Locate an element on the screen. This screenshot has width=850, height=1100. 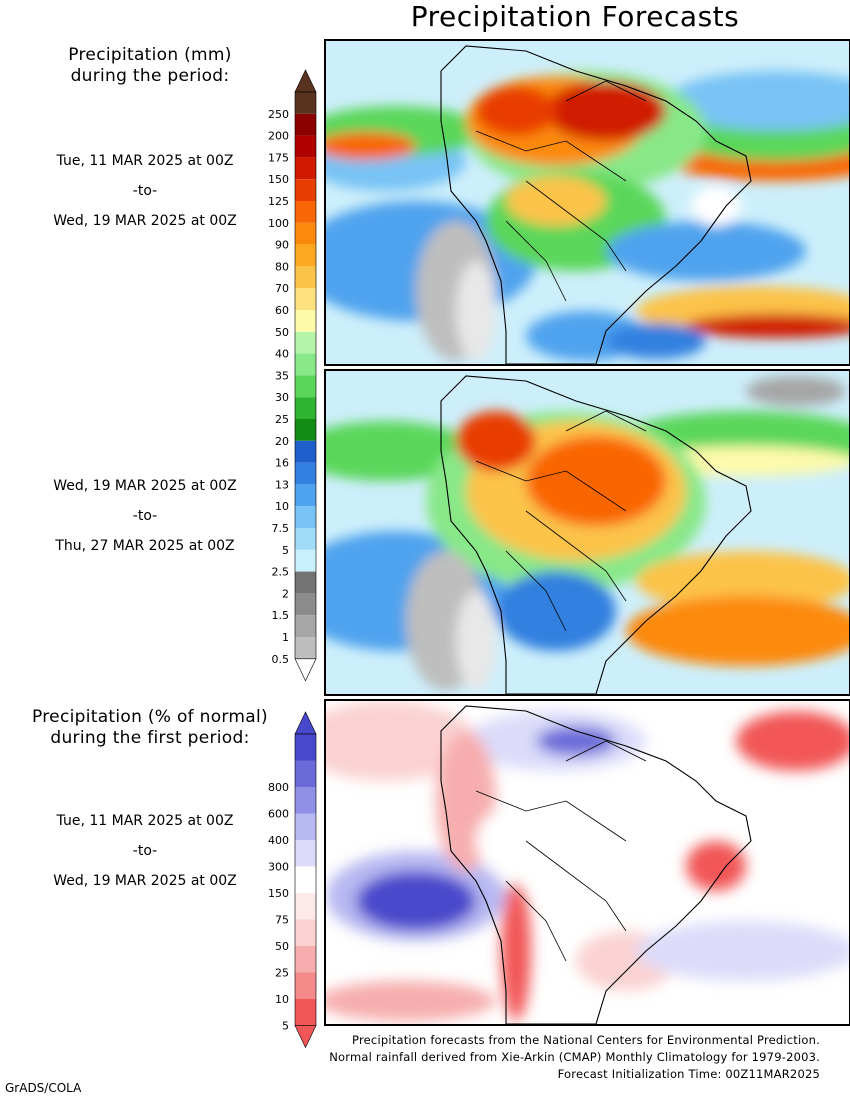
precip-colorbar-tick-label: 90 is located at coordinates (282, 245).